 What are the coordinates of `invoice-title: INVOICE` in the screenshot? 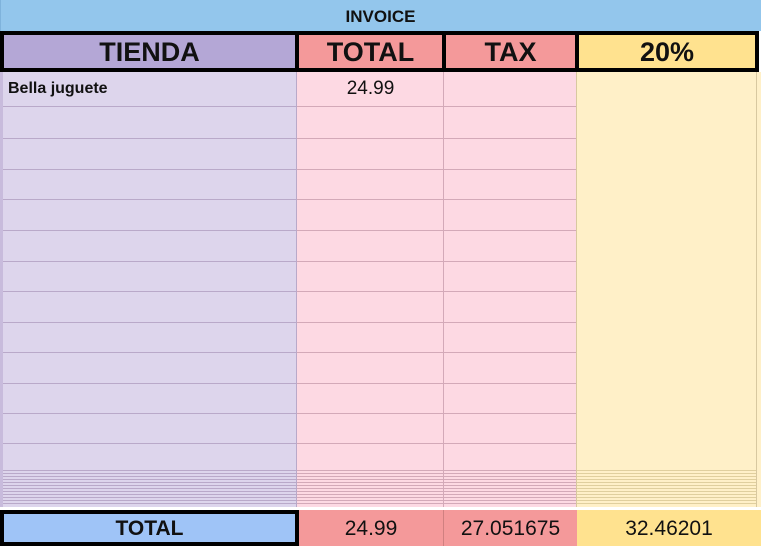 It's located at (380, 15).